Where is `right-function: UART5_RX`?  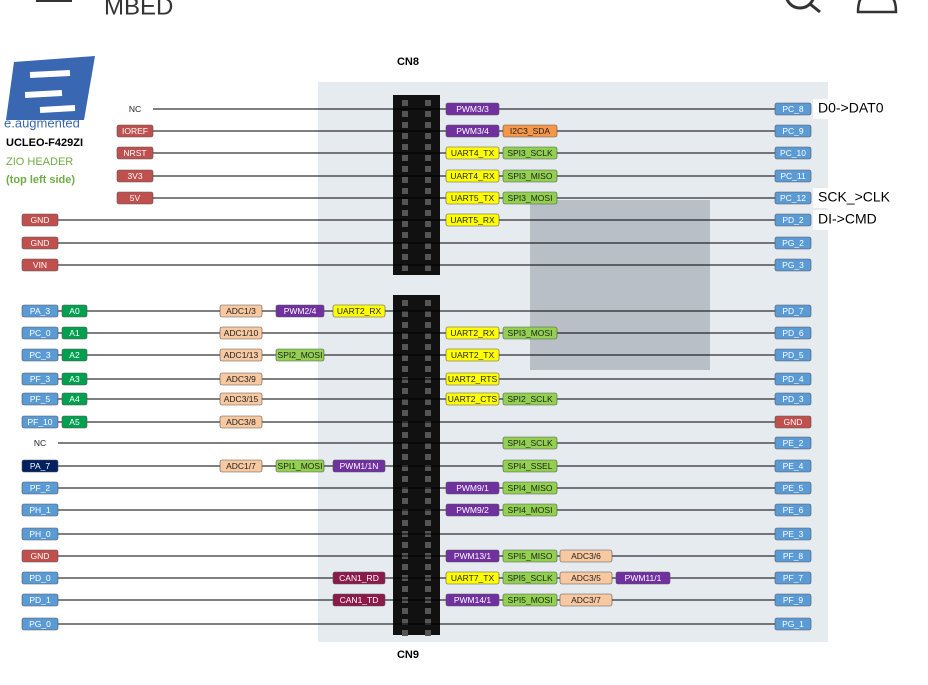
right-function: UART5_RX is located at coordinates (472, 220).